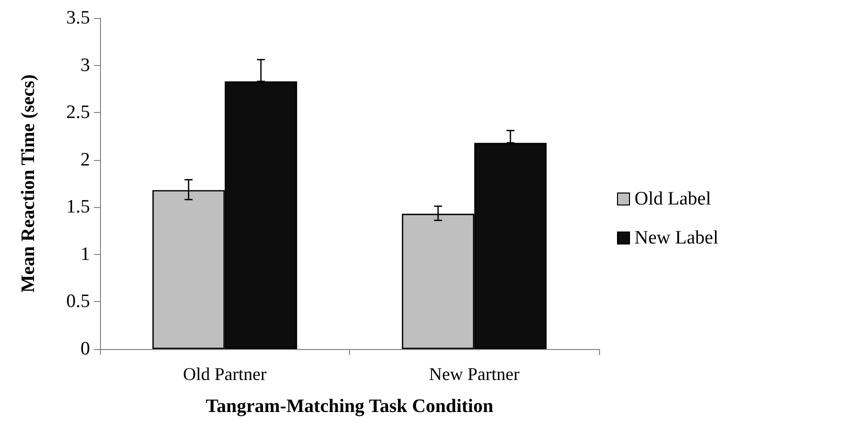 Image resolution: width=859 pixels, height=437 pixels. I want to click on x-axis-title: Tangram-Matching Task Condition, so click(350, 406).